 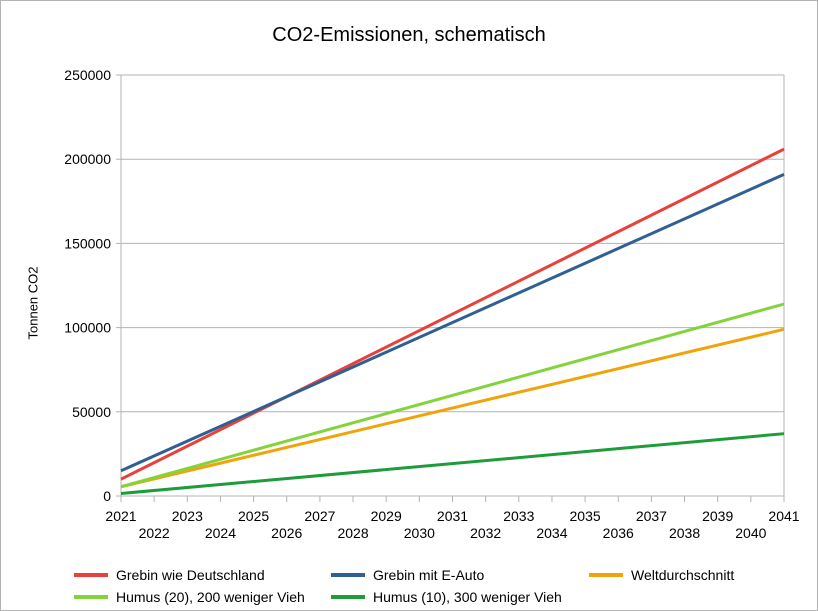 What do you see at coordinates (120, 516) in the screenshot?
I see `x-tick-label: 2021` at bounding box center [120, 516].